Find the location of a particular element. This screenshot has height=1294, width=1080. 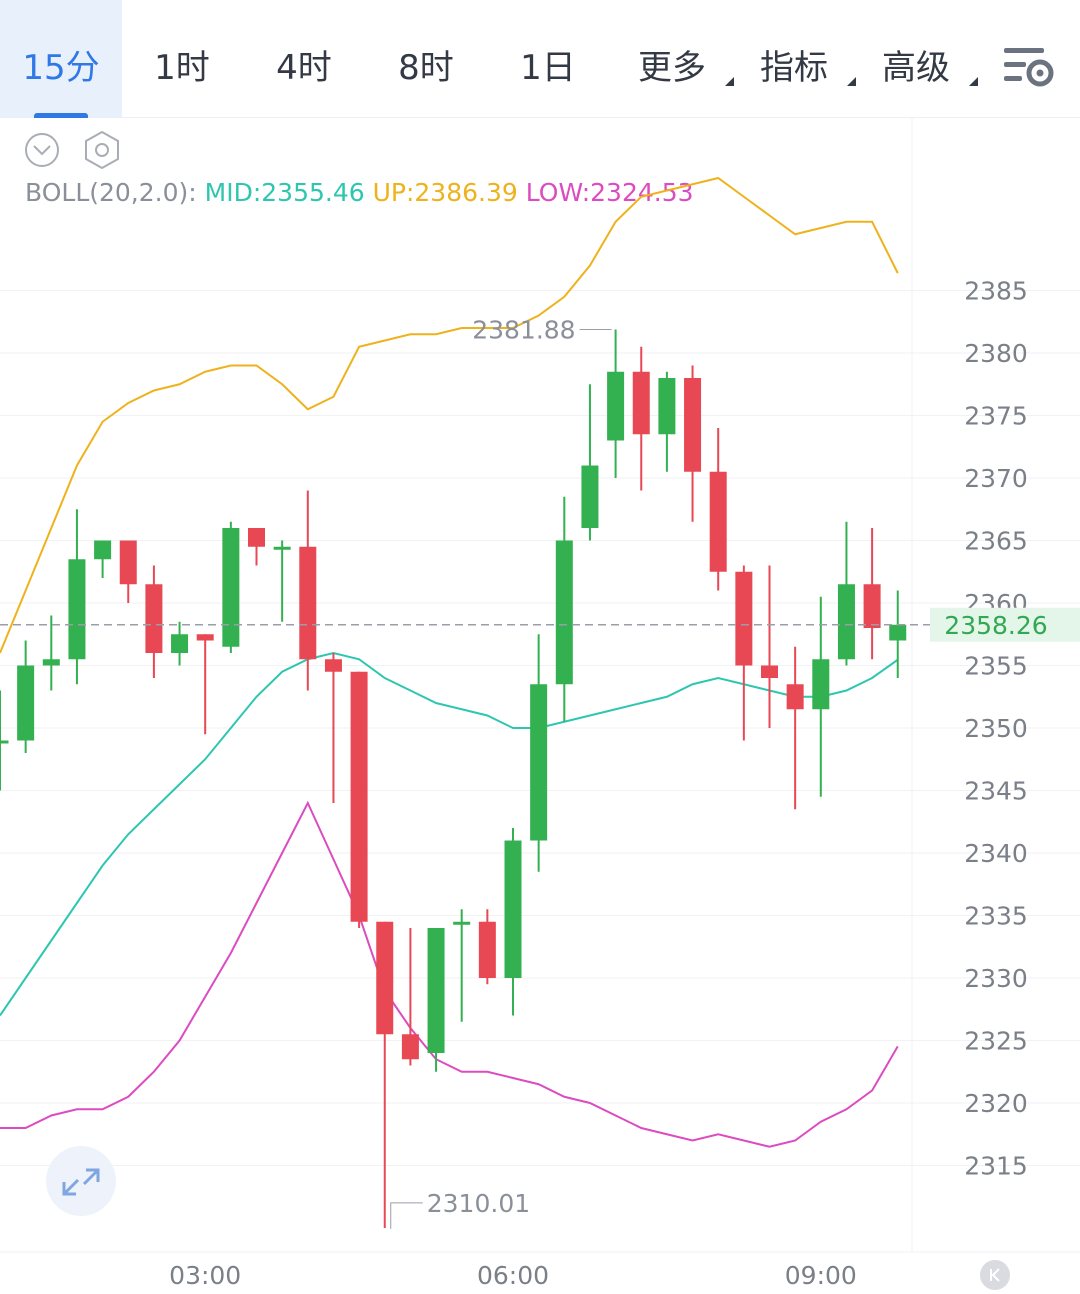

expand-button is located at coordinates (81, 1181).